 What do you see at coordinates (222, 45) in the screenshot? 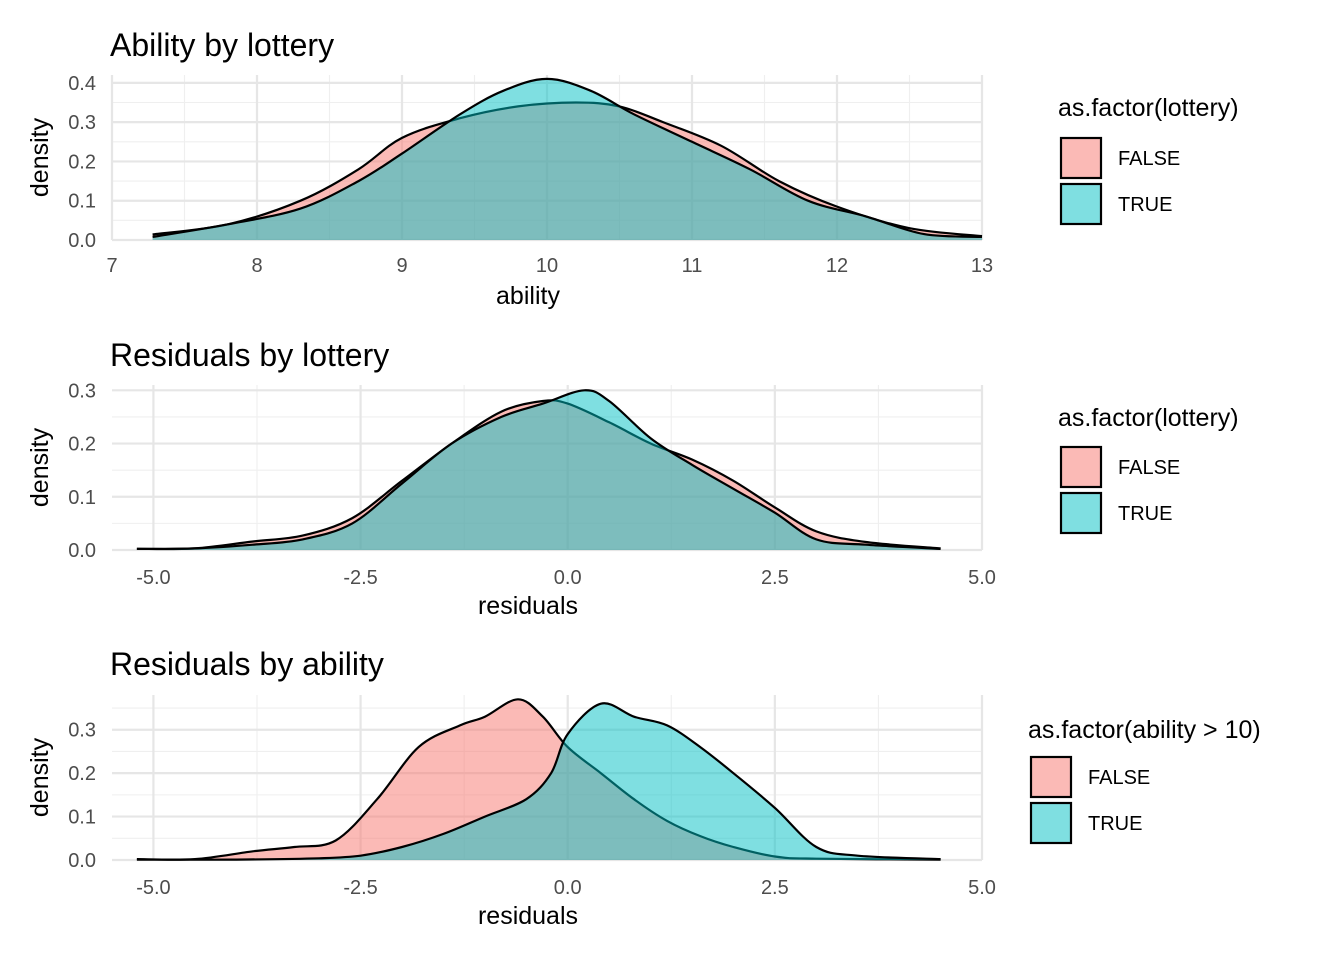
I see `chart-title: Ability by lottery` at bounding box center [222, 45].